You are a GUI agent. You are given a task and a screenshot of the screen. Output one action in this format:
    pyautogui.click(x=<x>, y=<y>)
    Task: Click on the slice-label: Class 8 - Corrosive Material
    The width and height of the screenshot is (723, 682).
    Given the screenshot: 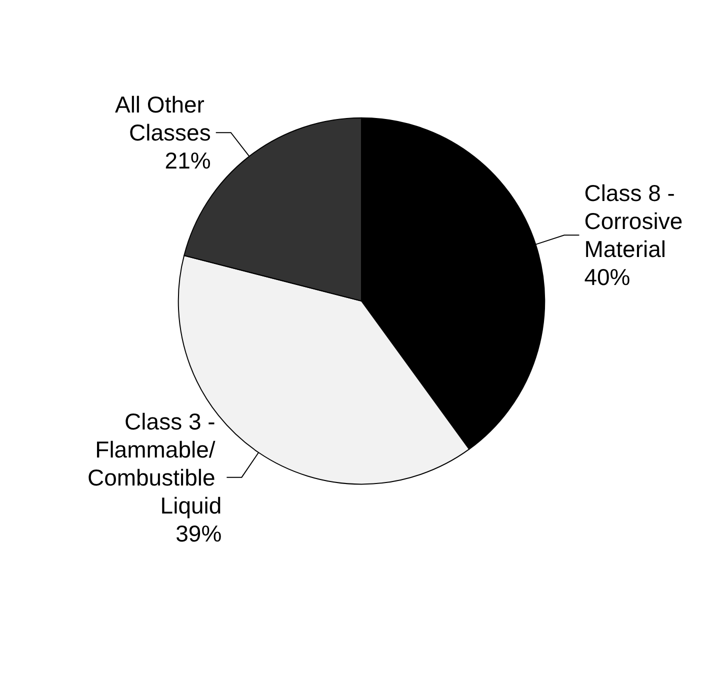 What is the action you would take?
    pyautogui.click(x=637, y=221)
    